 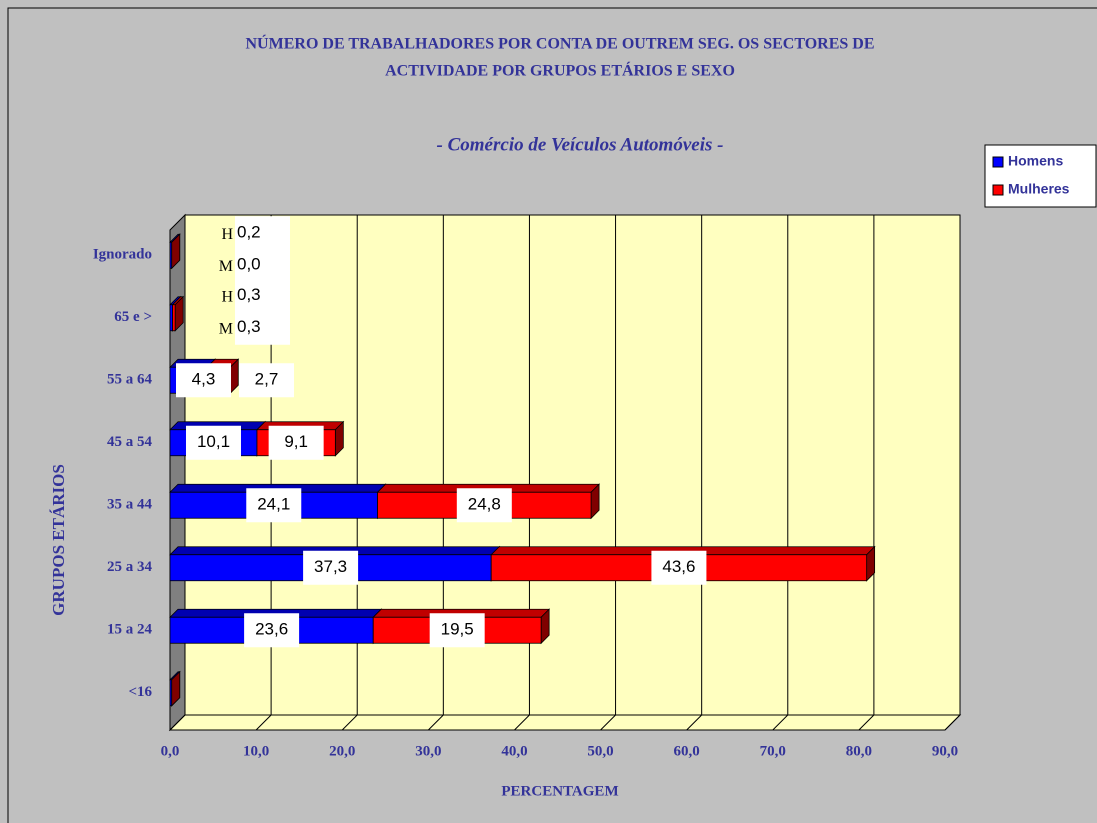 I want to click on x-tick-label: 90,0, so click(x=945, y=751).